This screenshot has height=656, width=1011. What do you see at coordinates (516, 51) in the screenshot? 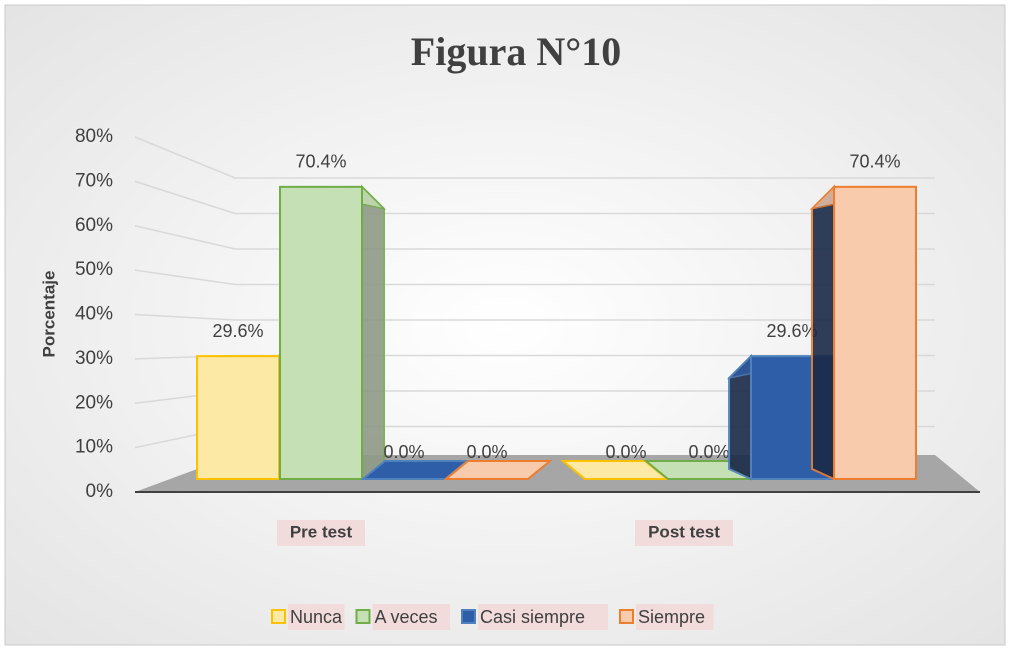
I see `chart-title: Figura N°10` at bounding box center [516, 51].